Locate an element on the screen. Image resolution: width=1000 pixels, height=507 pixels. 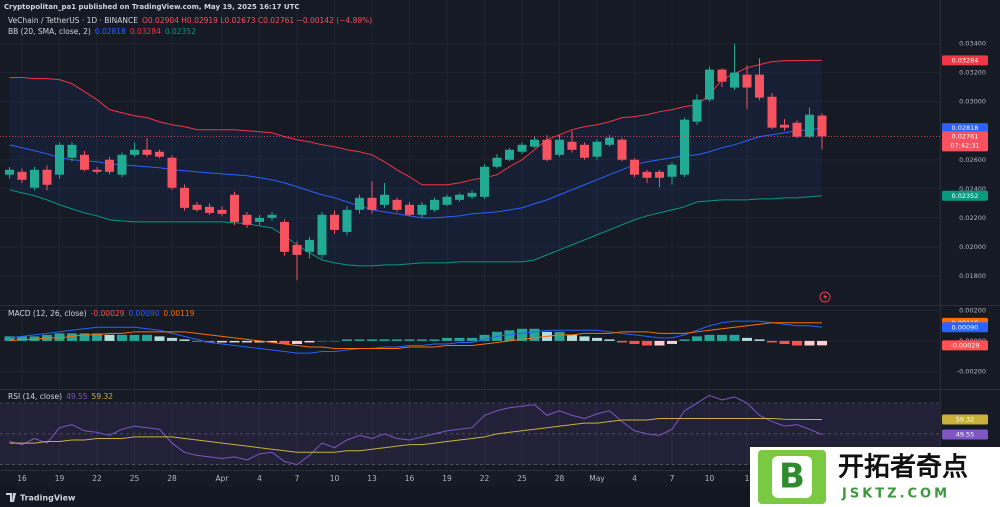
x-tick-label: May is located at coordinates (597, 478).